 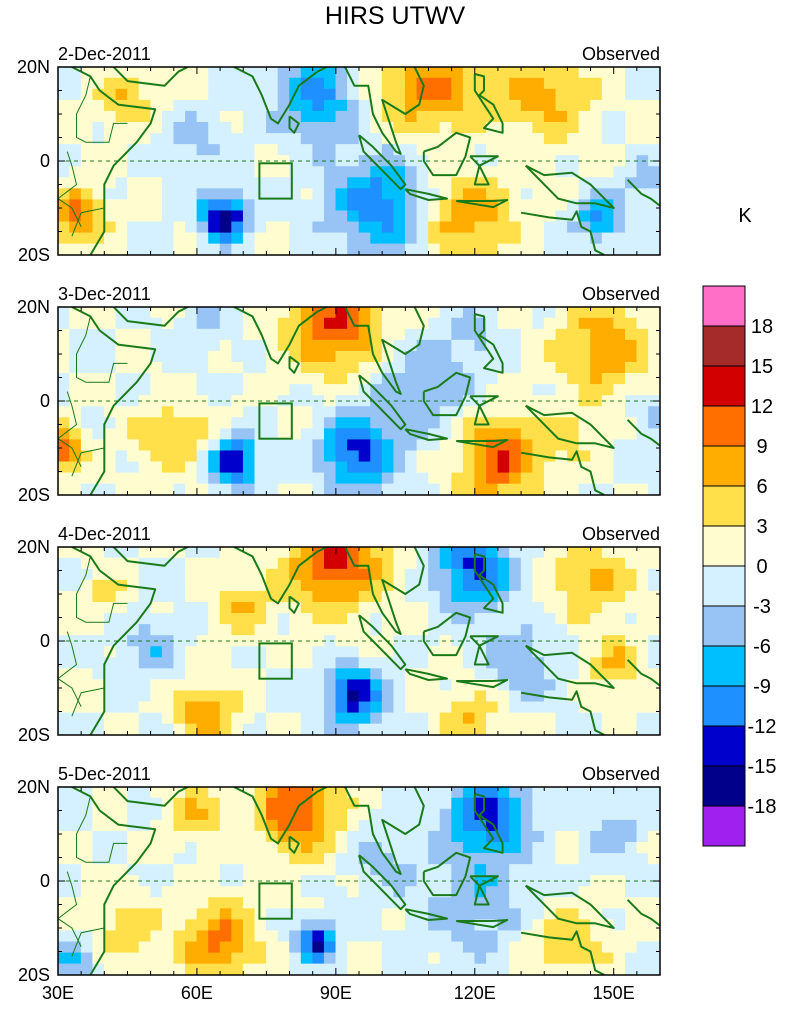 What do you see at coordinates (762, 647) in the screenshot?
I see `colorbar-label: -6` at bounding box center [762, 647].